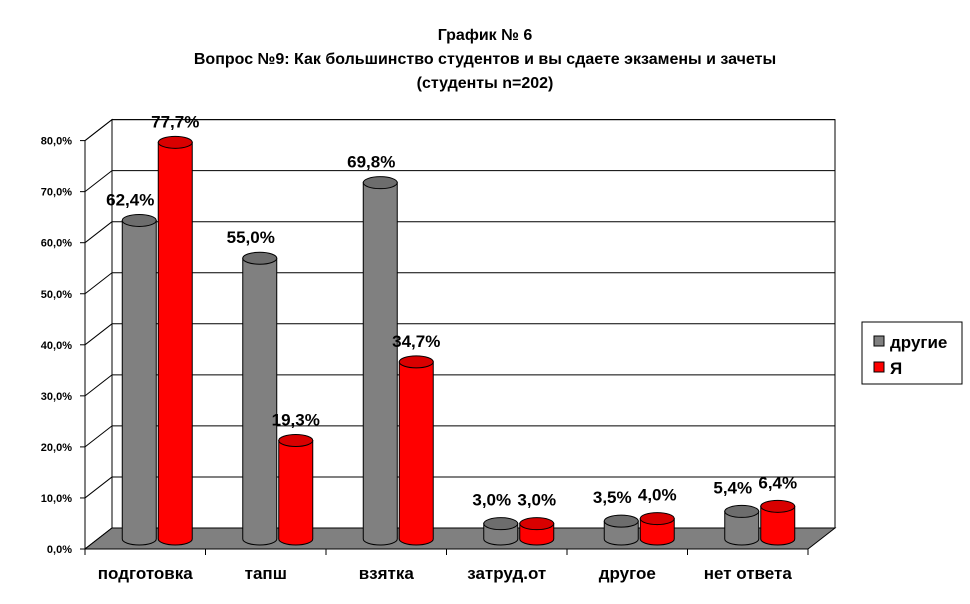 The width and height of the screenshot is (970, 604). Describe the element at coordinates (777, 482) in the screenshot. I see `data-label: 6,4%` at that location.